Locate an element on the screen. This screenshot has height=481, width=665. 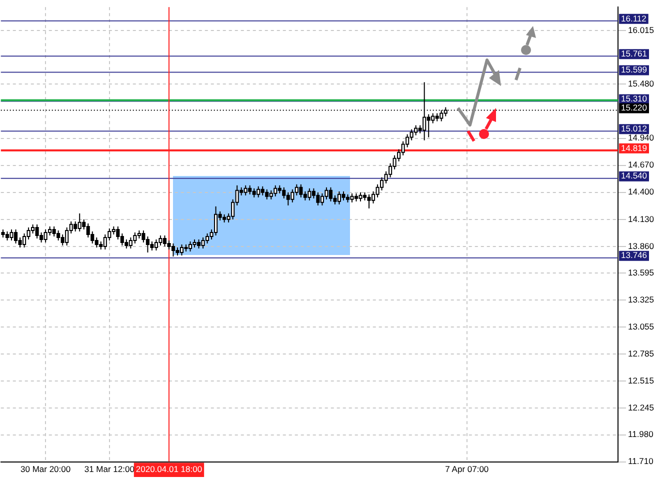
y-tick-label: 13.860 is located at coordinates (641, 245).